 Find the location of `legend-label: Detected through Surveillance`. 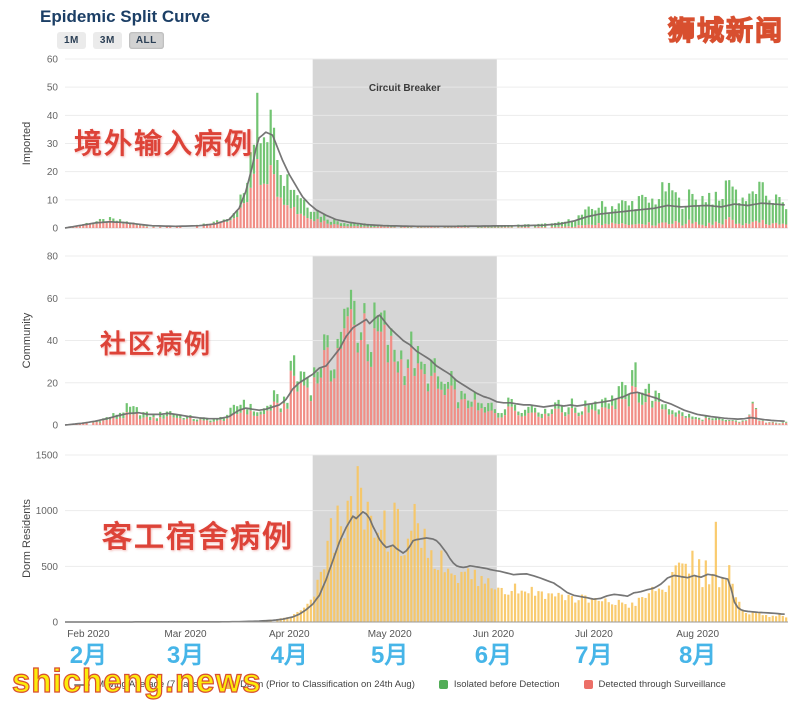

legend-label: Detected through Surveillance is located at coordinates (662, 684).